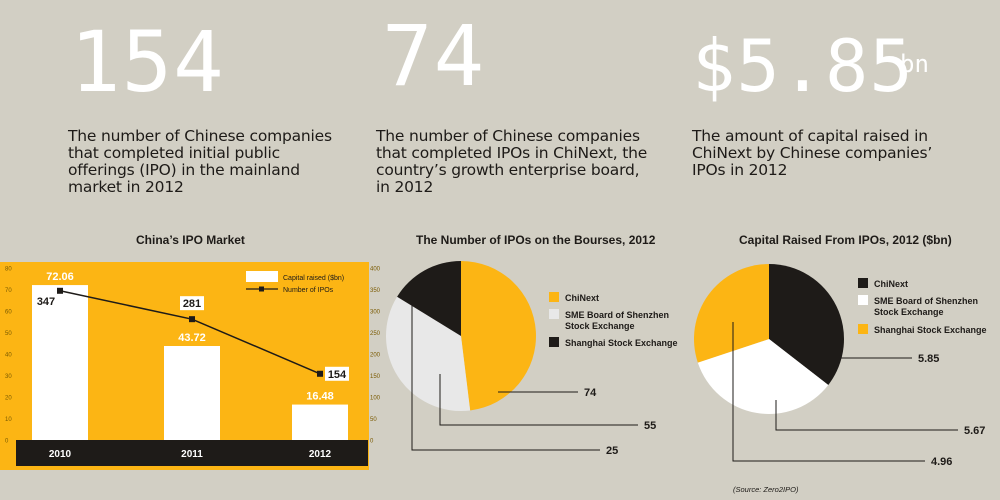 The height and width of the screenshot is (500, 1000). I want to click on slice-value-label: 5.67, so click(974, 431).